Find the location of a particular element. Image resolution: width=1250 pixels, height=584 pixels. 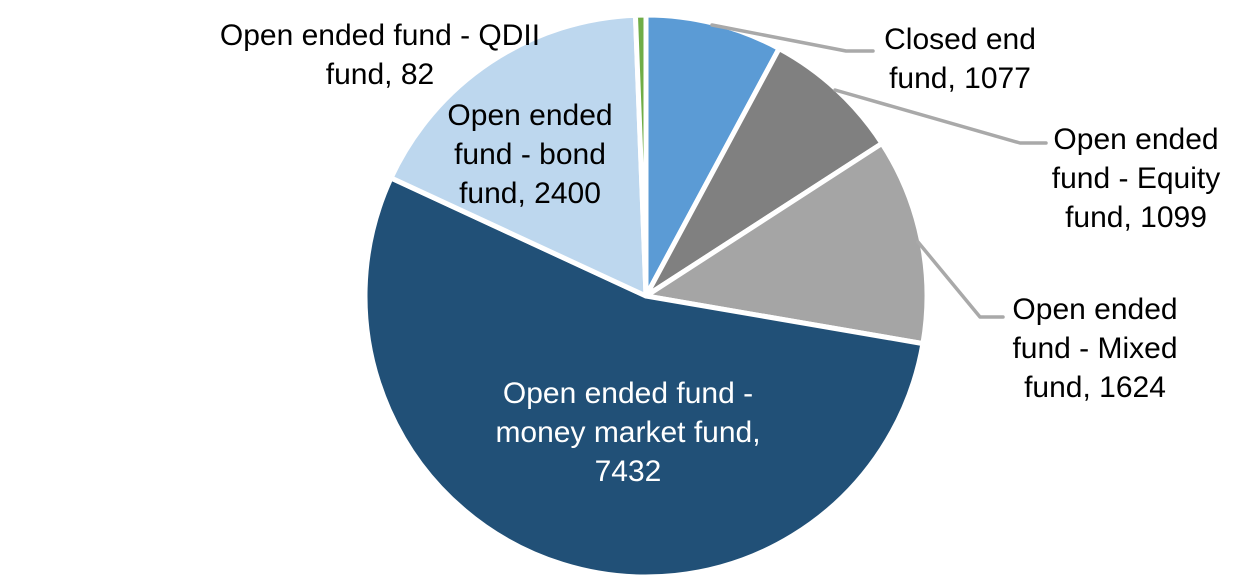

data-label-line: money market fund, is located at coordinates (628, 432).